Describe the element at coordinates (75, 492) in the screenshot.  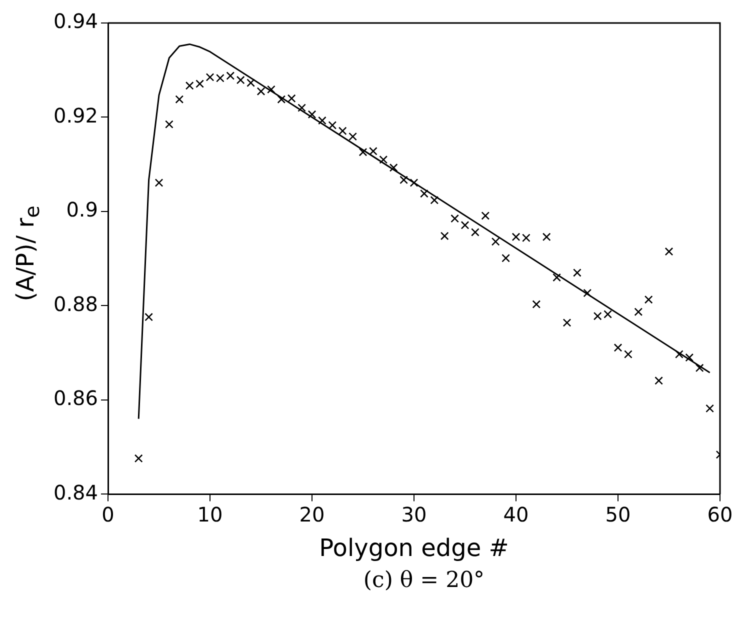
I see `y-tick-label: 0.84` at that location.